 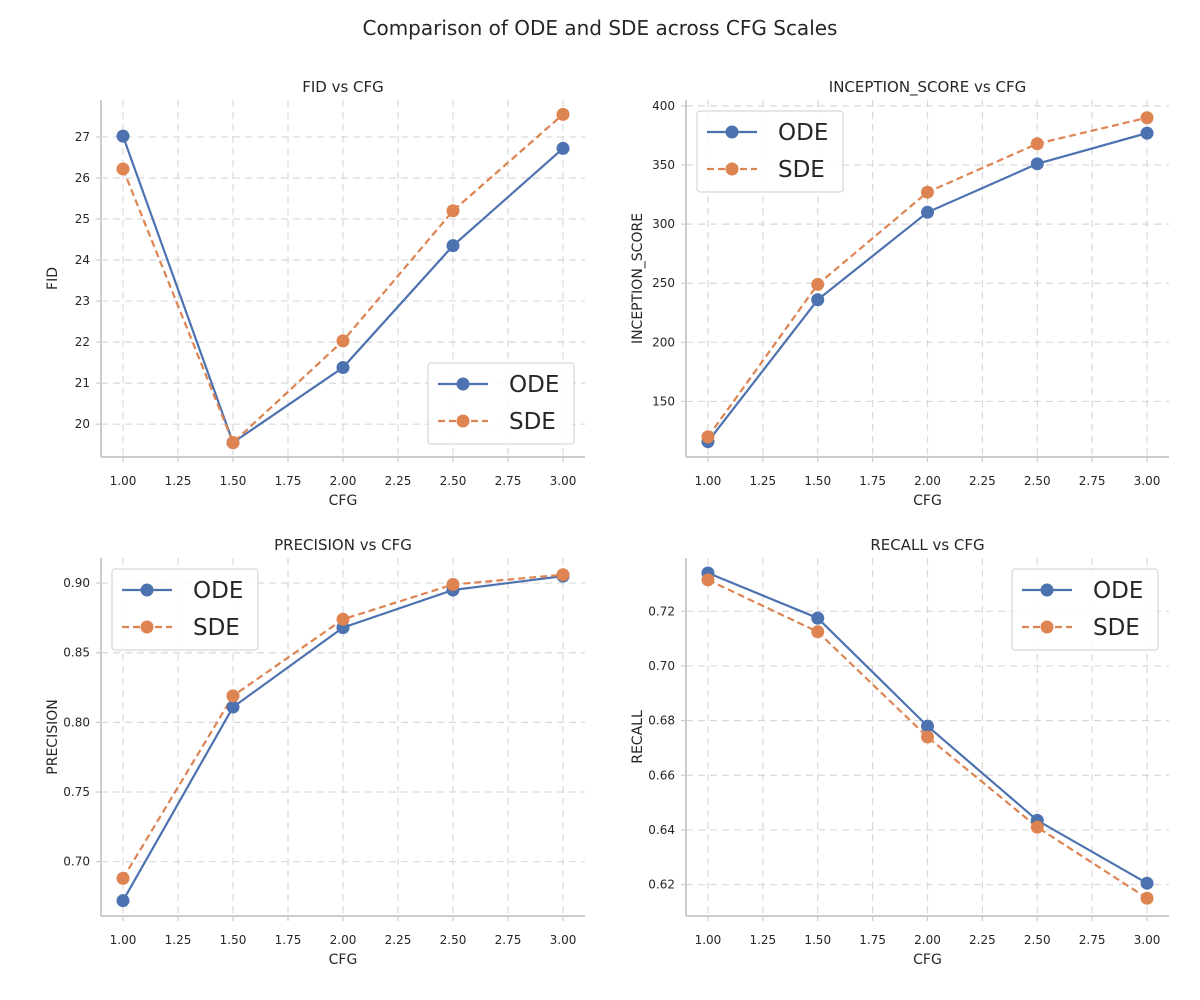 I want to click on series-line-sde, so click(x=927, y=739).